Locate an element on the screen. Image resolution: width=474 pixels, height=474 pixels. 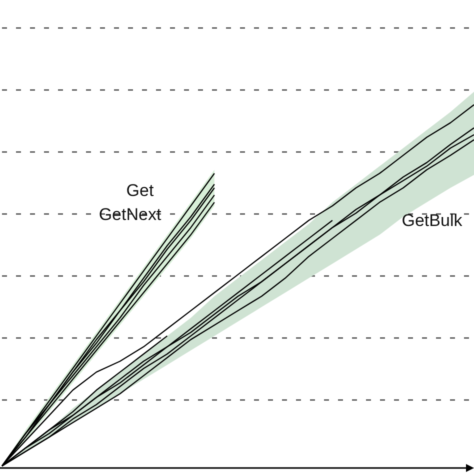
annotation: GetBulk is located at coordinates (432, 220).